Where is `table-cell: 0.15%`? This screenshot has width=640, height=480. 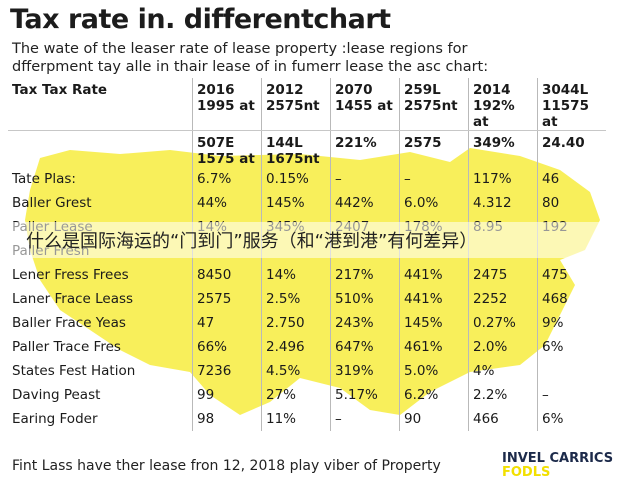 table-cell: 0.15% is located at coordinates (296, 179).